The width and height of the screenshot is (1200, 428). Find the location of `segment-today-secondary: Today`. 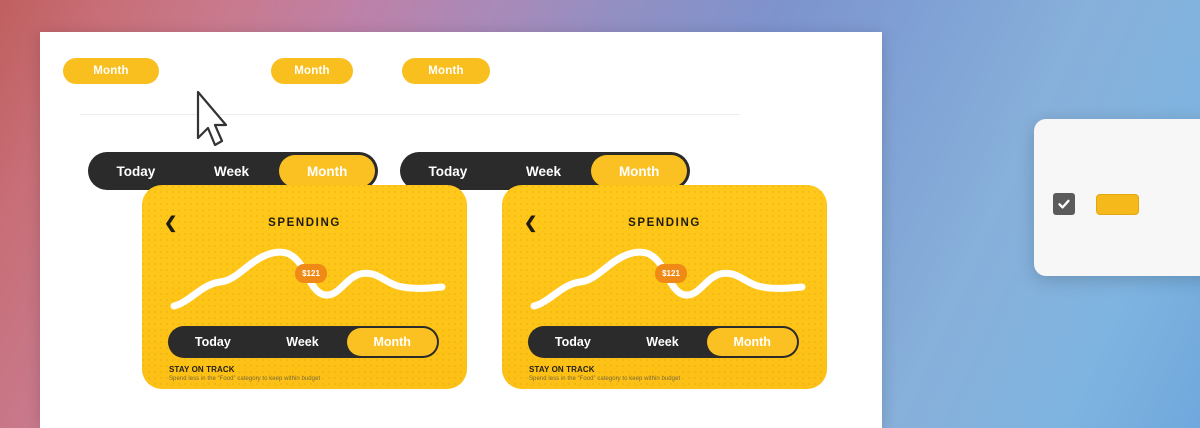

segment-today-secondary: Today is located at coordinates (448, 171).